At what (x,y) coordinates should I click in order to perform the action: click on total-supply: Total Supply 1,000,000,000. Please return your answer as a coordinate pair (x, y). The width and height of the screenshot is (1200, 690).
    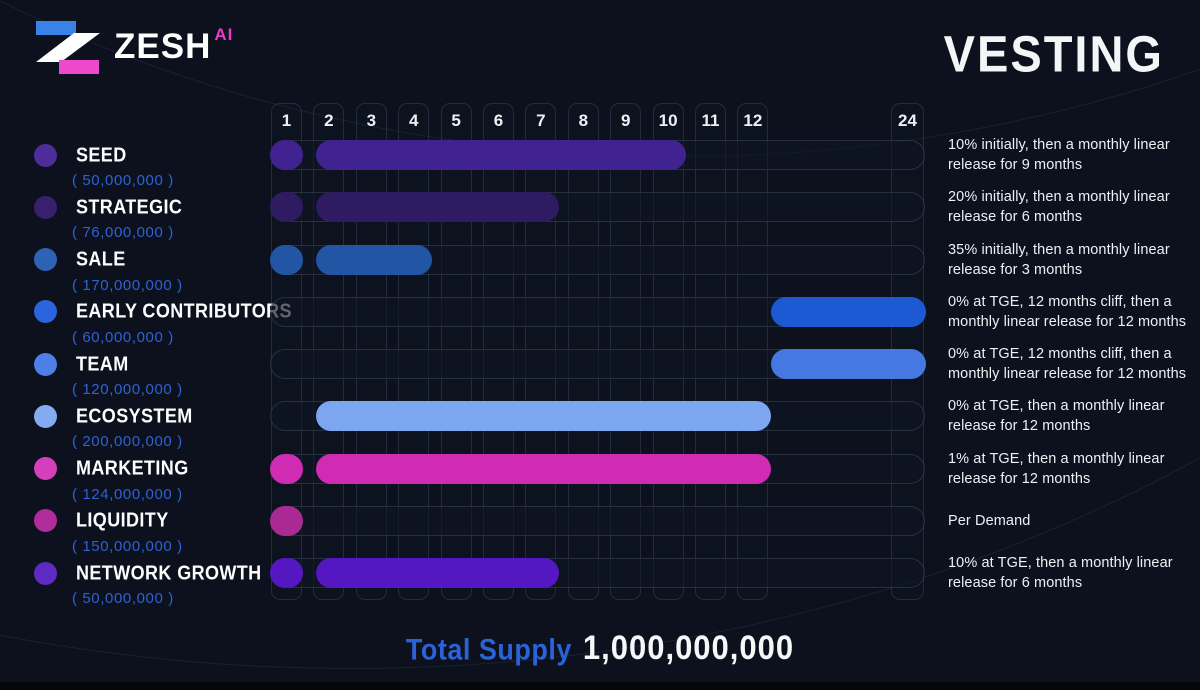
    Looking at the image, I should click on (600, 648).